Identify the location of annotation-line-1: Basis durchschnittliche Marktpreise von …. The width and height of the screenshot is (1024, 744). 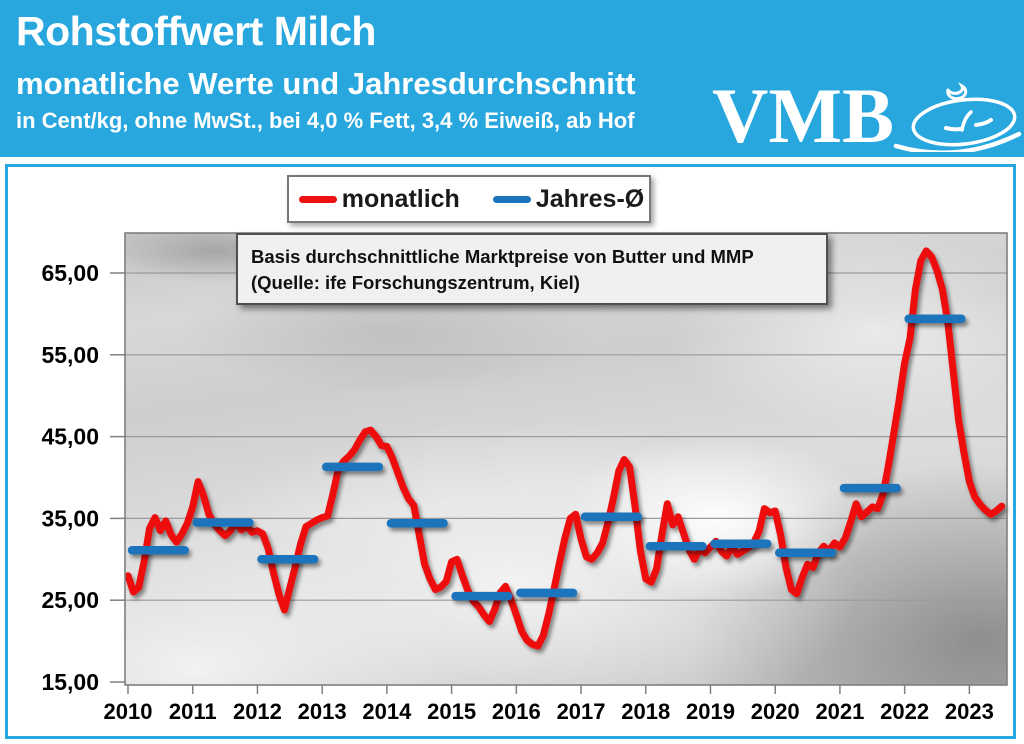
(502, 256).